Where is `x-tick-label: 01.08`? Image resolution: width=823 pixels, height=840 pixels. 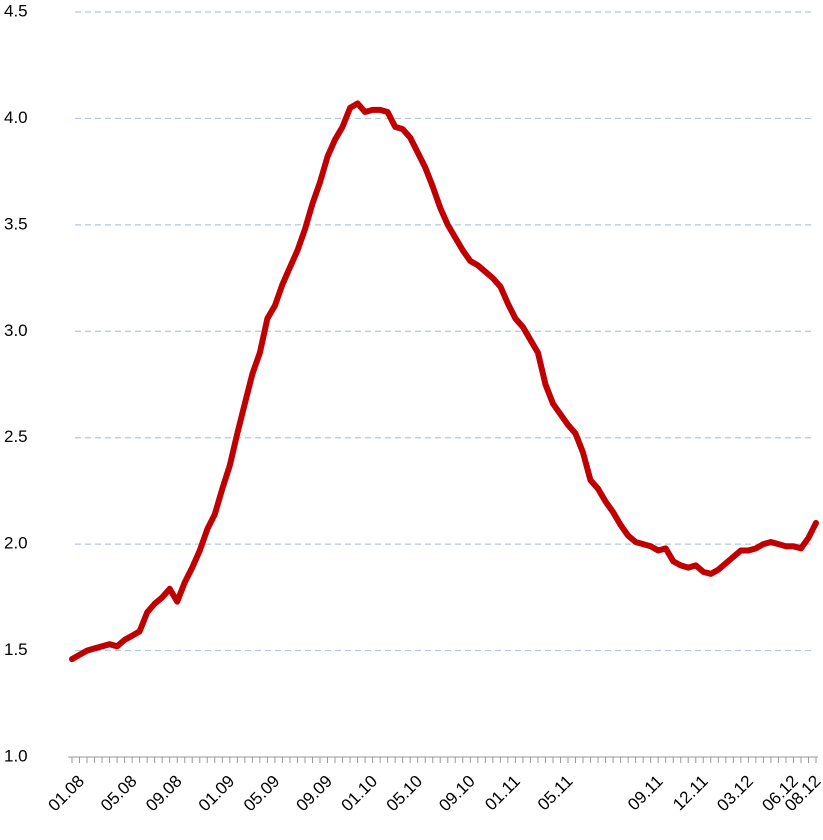 x-tick-label: 01.08 is located at coordinates (66, 794).